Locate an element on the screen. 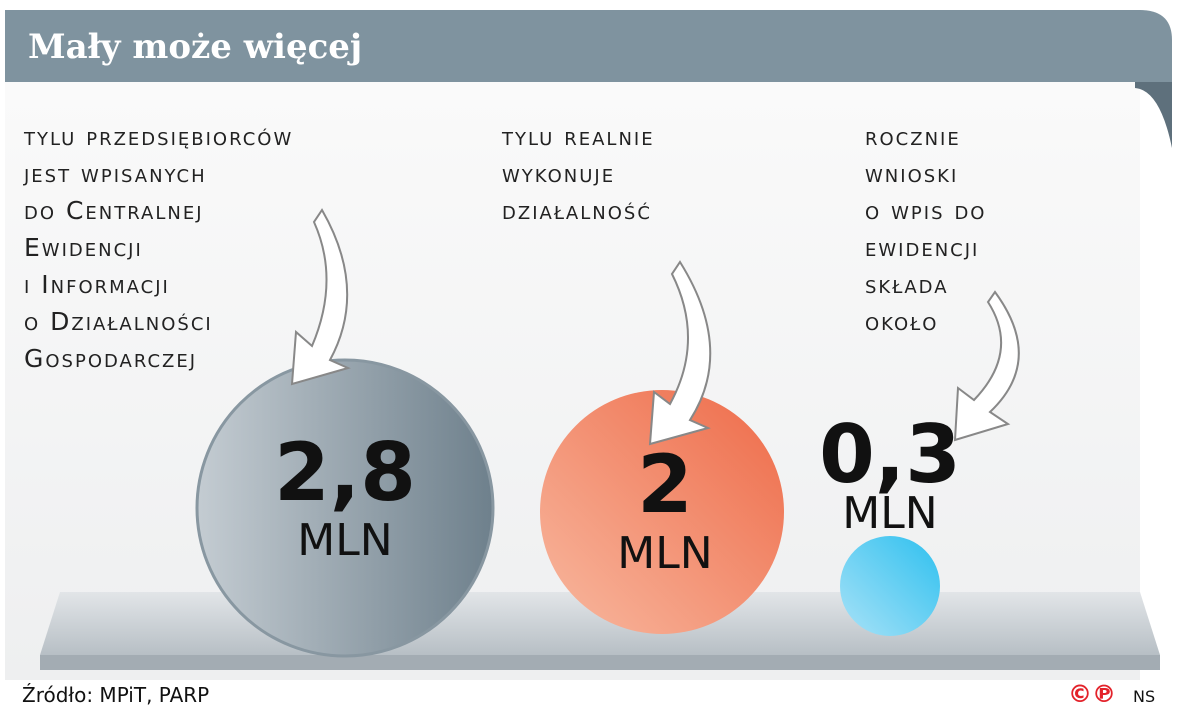 The height and width of the screenshot is (712, 1200). description-line: Gospodarczej is located at coordinates (110, 358).